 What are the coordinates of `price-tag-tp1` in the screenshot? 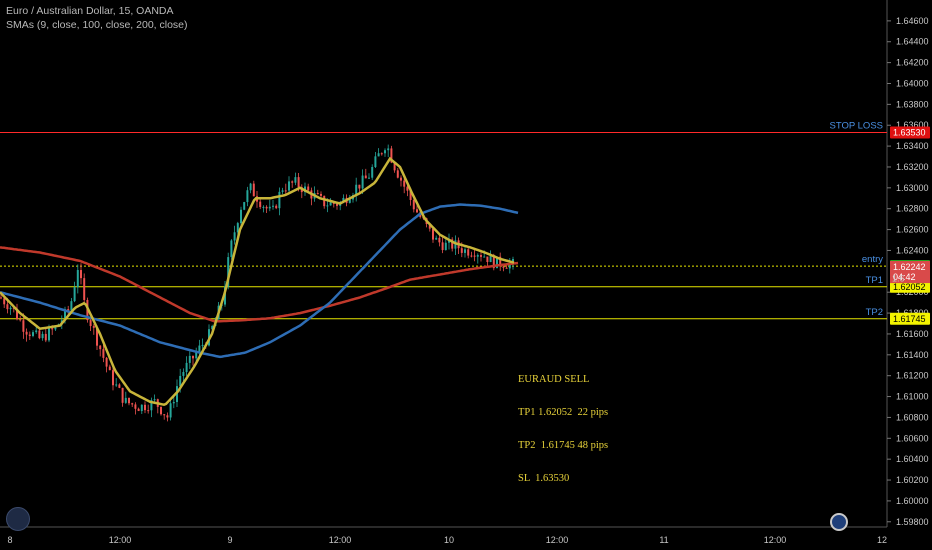 It's located at (910, 286).